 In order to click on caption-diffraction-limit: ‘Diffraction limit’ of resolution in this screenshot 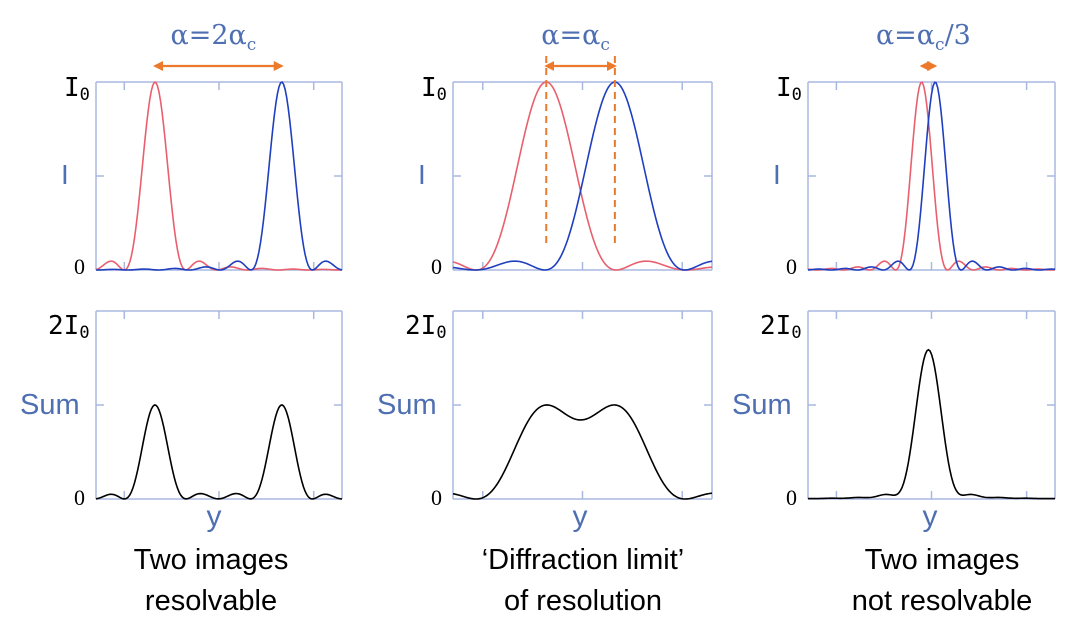, I will do `click(583, 581)`.